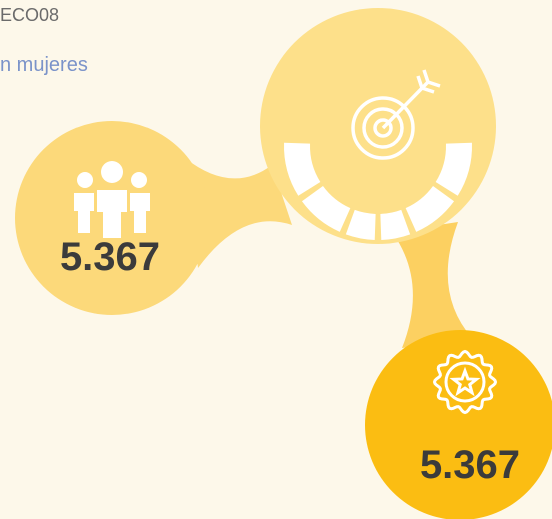 This screenshot has width=552, height=519. I want to click on code: ECO08, so click(29, 15).